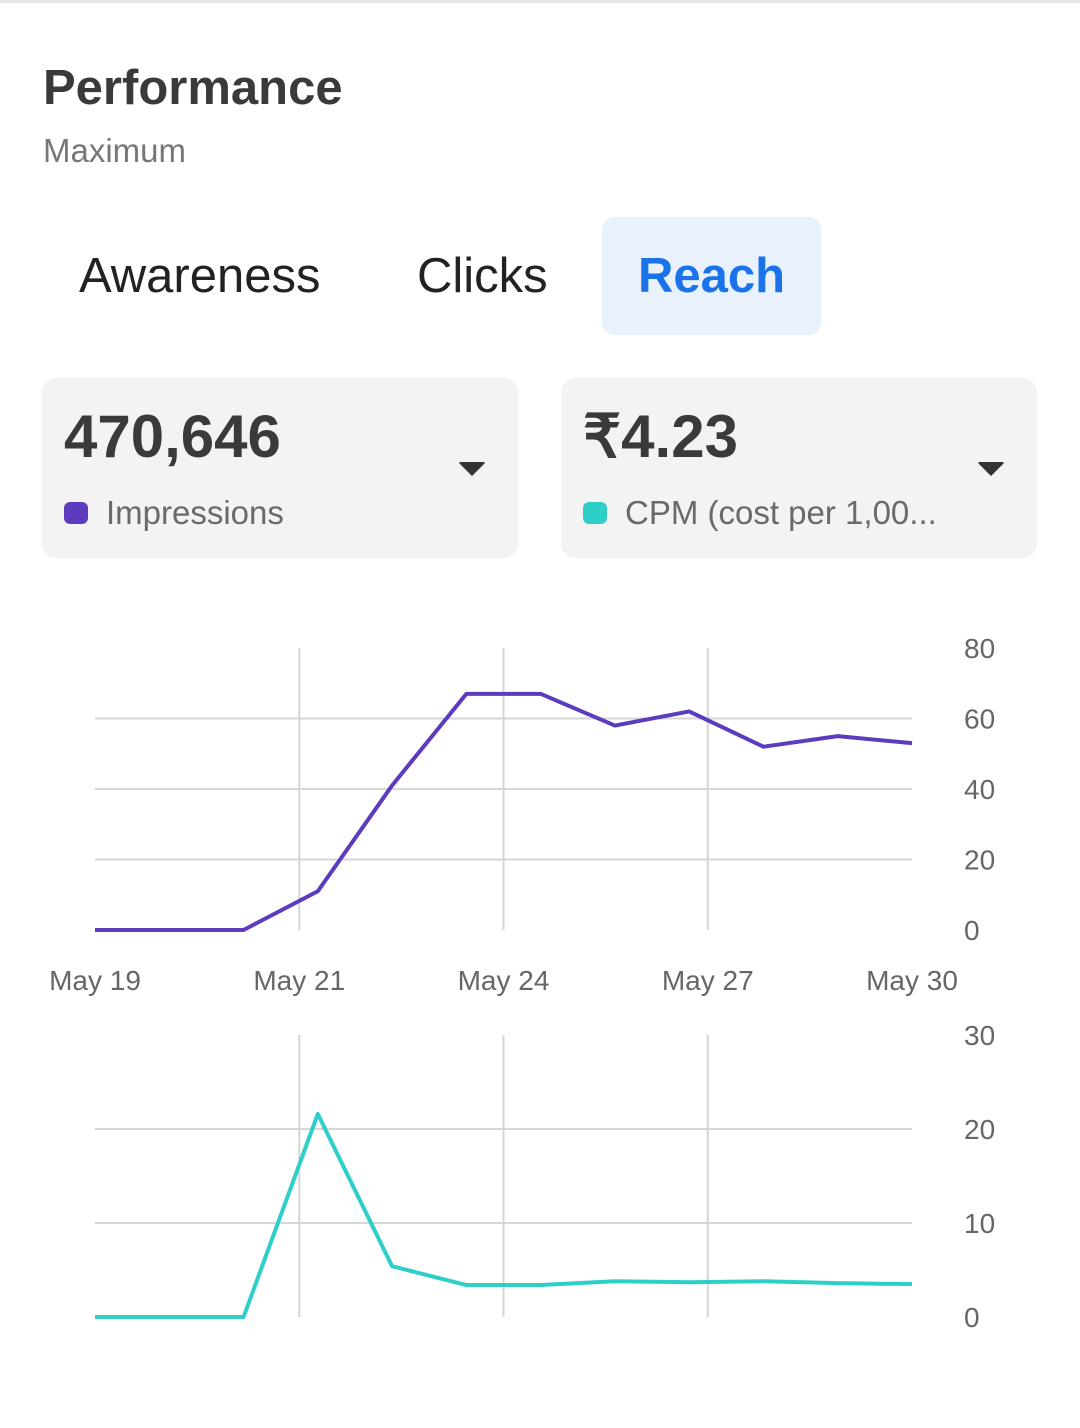 Image resolution: width=1080 pixels, height=1428 pixels. Describe the element at coordinates (660, 436) in the screenshot. I see `metric-value: ₹4.23` at that location.